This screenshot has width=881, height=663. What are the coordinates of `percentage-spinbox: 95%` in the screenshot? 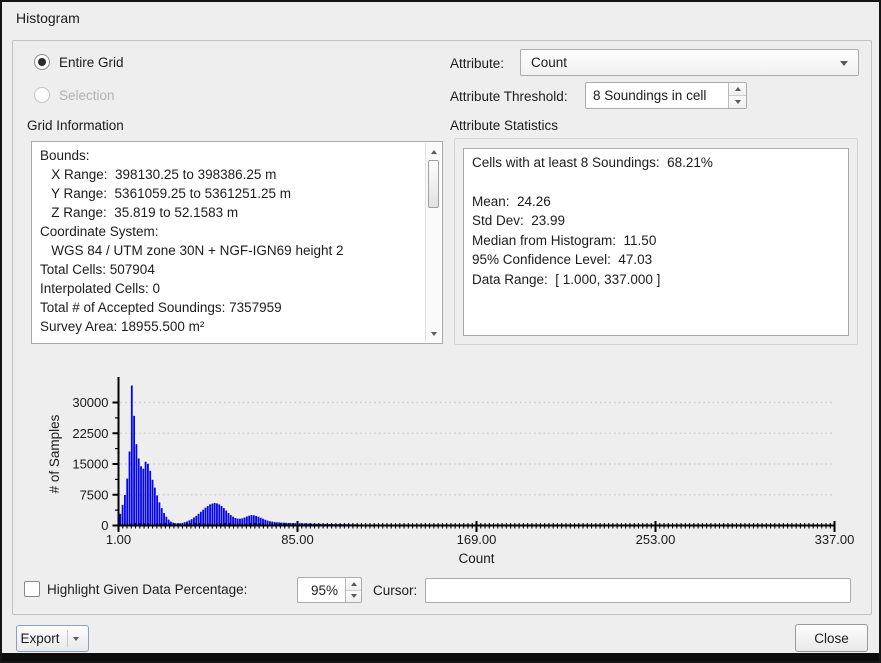 It's located at (329, 590).